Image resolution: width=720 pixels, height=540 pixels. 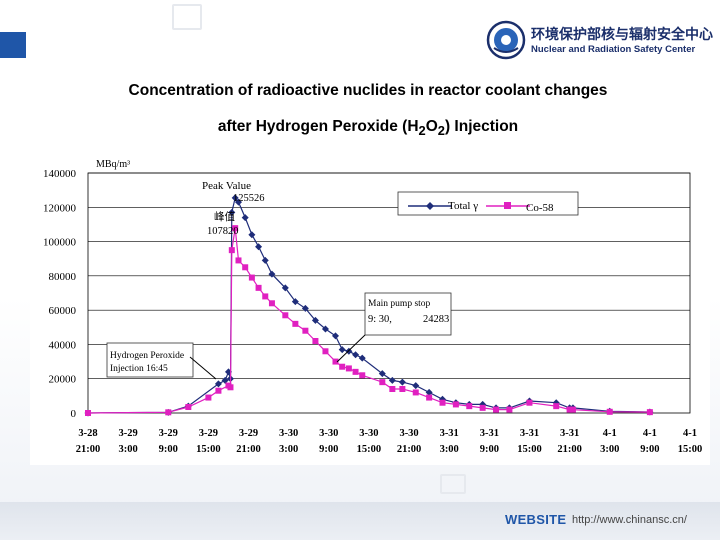 I want to click on org-name-cn: 环境保护部核与辐射安全中心, so click(x=622, y=34).